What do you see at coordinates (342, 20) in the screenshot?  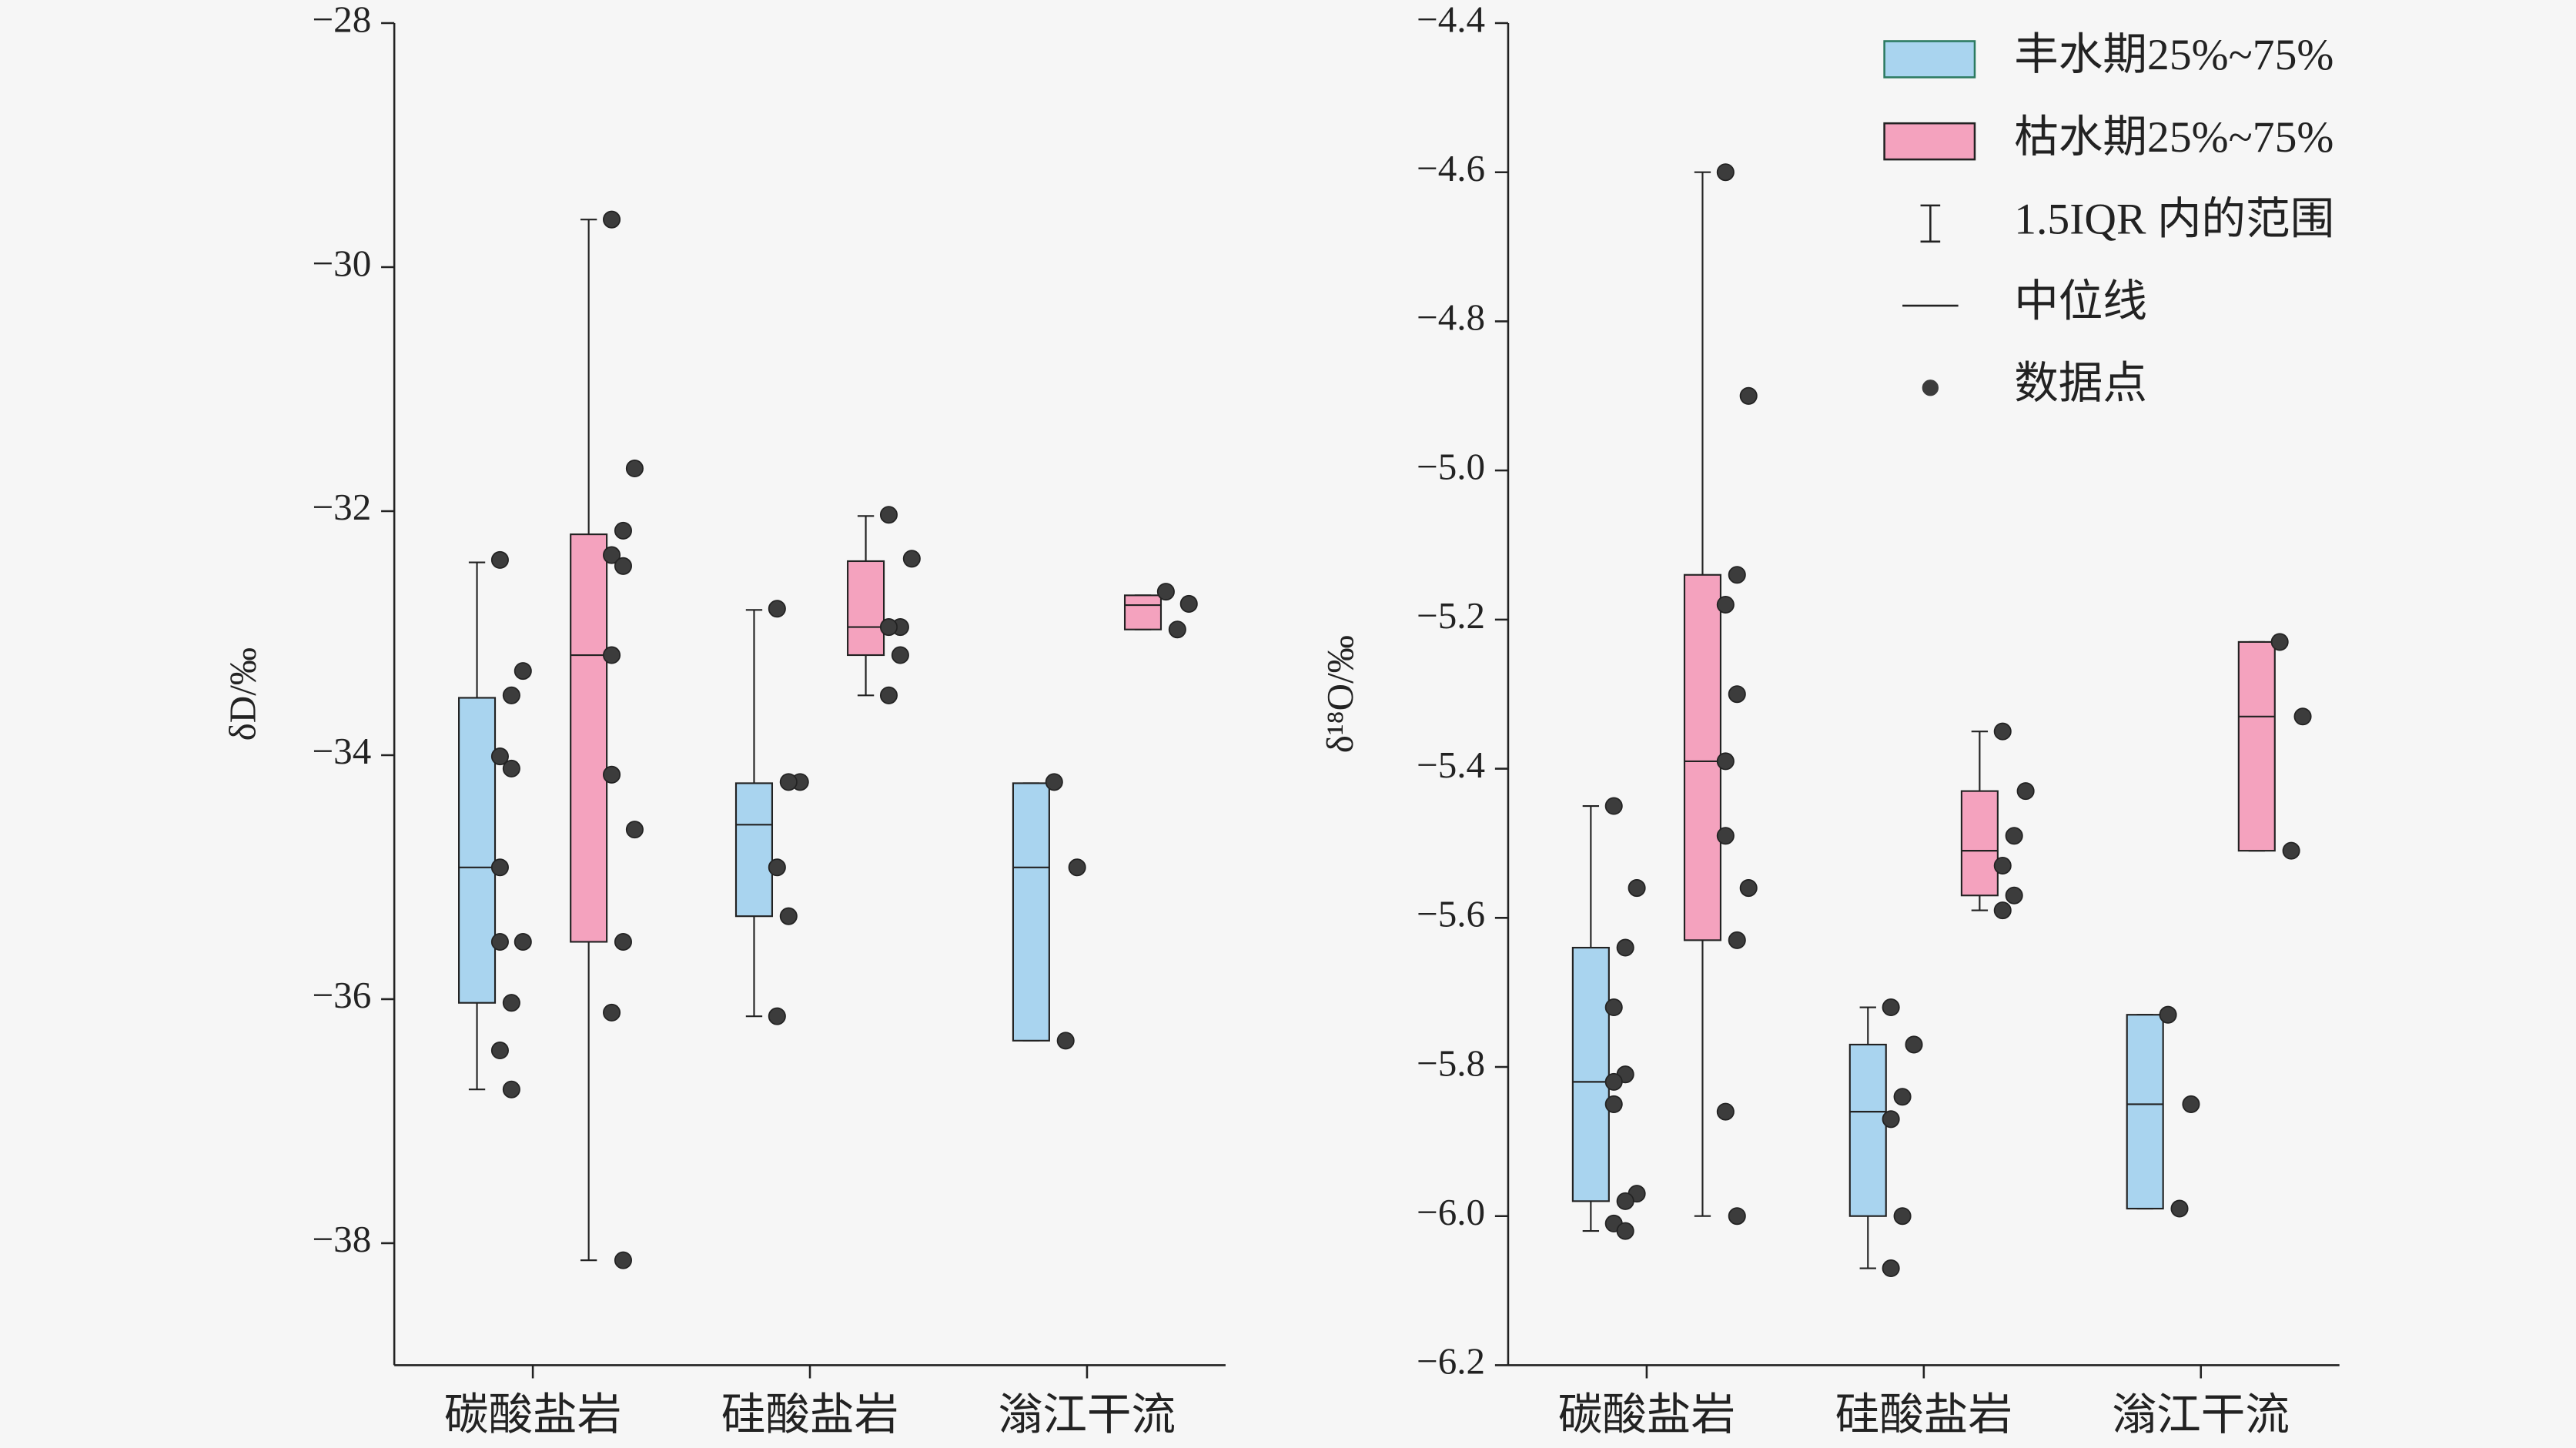 I see `y-tick-label: −28` at bounding box center [342, 20].